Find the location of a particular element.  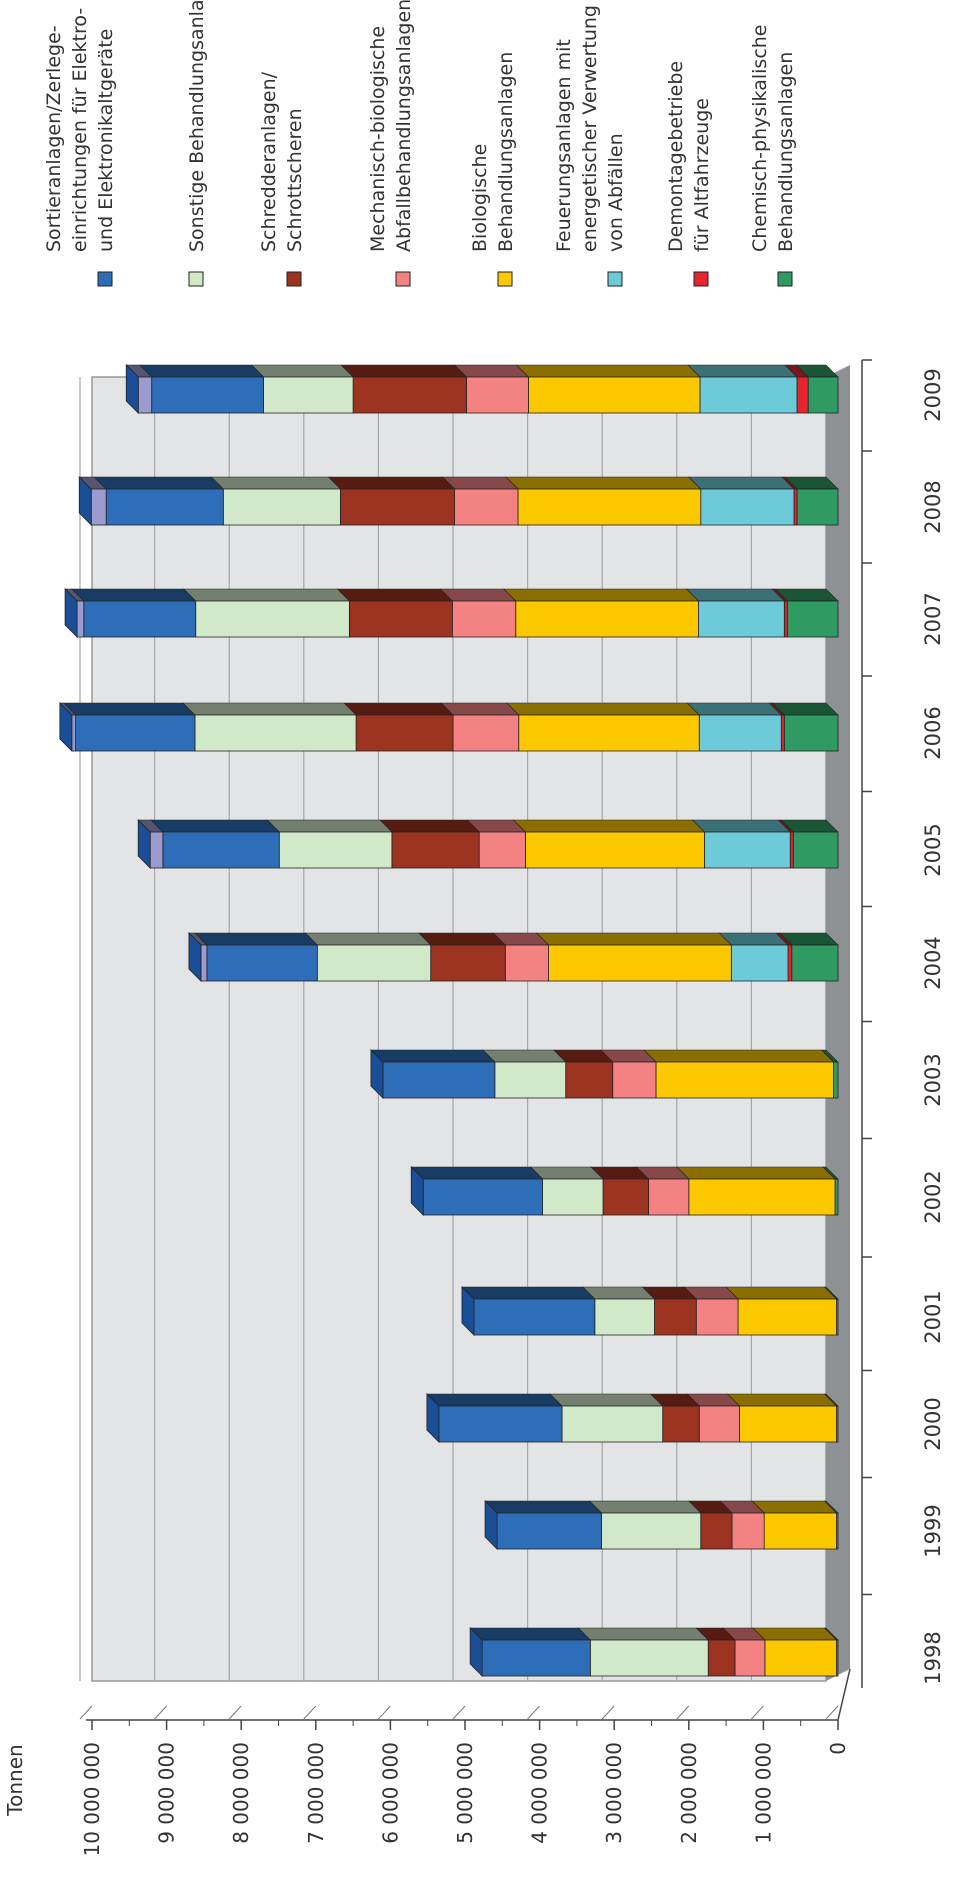

bar-segment-sortier-2001 is located at coordinates (528, 1311).